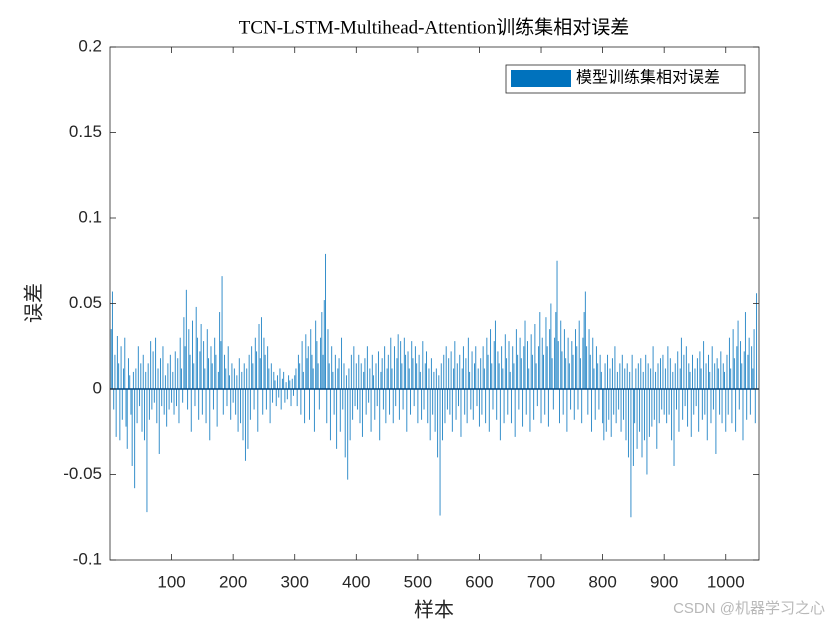 This screenshot has height=630, width=840. Describe the element at coordinates (434, 27) in the screenshot. I see `chart-title: TCN-LSTM-Multihead-Attention训练集相对误差` at that location.